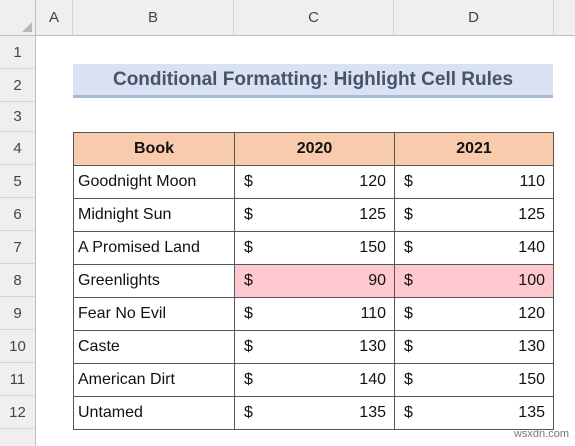 The width and height of the screenshot is (575, 446). Describe the element at coordinates (474, 215) in the screenshot. I see `value-2021-cell: $125` at that location.